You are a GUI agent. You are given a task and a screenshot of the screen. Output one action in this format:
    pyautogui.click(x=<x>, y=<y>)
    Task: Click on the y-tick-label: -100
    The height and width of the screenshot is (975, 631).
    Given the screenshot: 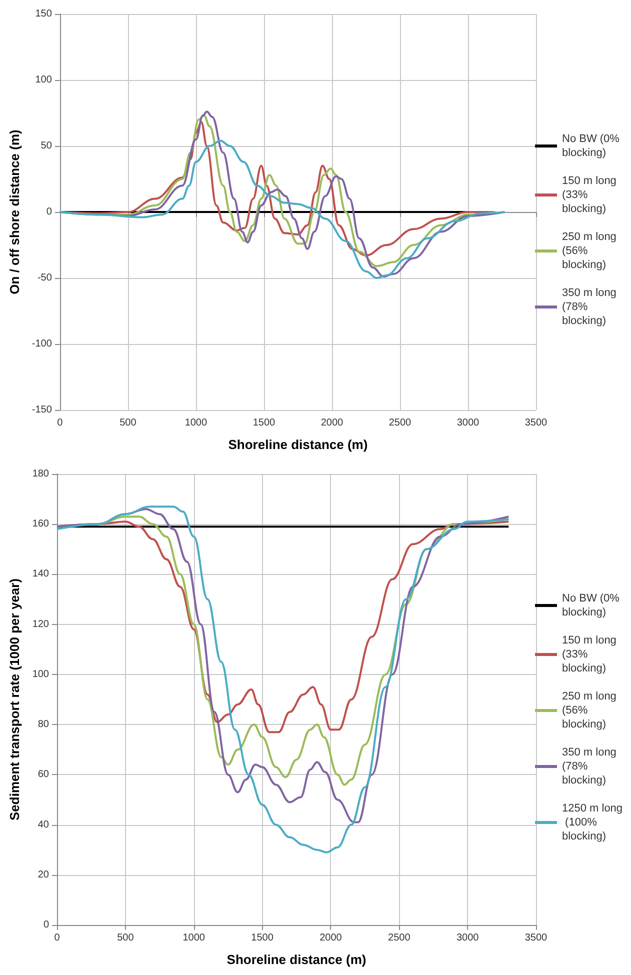 What is the action you would take?
    pyautogui.click(x=42, y=344)
    